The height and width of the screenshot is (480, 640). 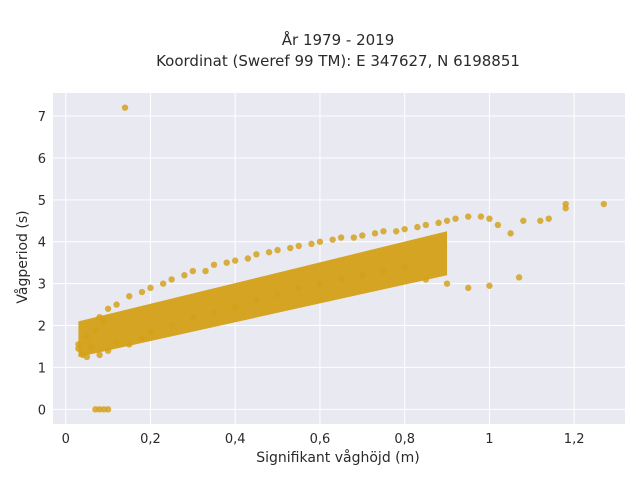 What do you see at coordinates (22, 256) in the screenshot?
I see `y-axis-title: Vågperiod (s)` at bounding box center [22, 256].